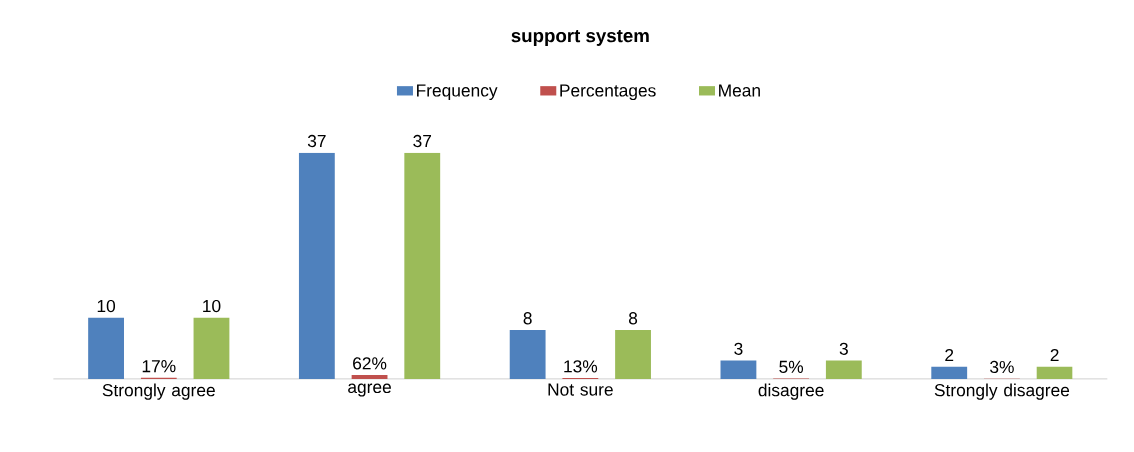 Image resolution: width=1134 pixels, height=452 pixels. What do you see at coordinates (457, 92) in the screenshot?
I see `legend-label: Frequency` at bounding box center [457, 92].